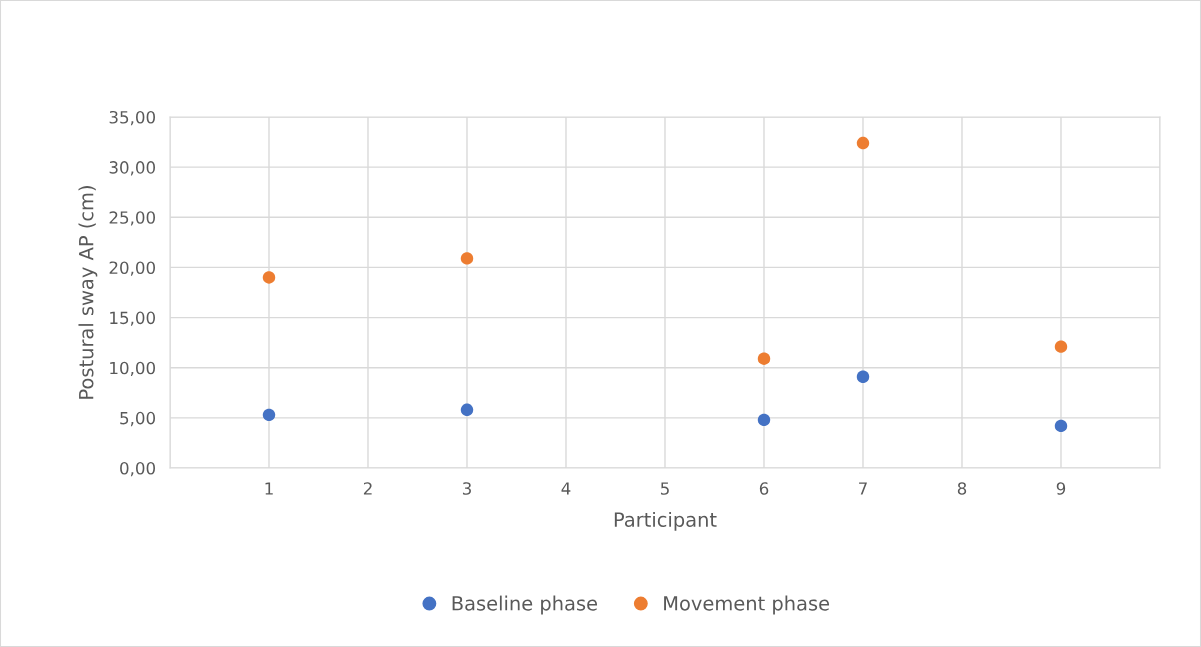 The width and height of the screenshot is (1201, 647). What do you see at coordinates (132, 168) in the screenshot?
I see `y-tick-label: 30,00` at bounding box center [132, 168].